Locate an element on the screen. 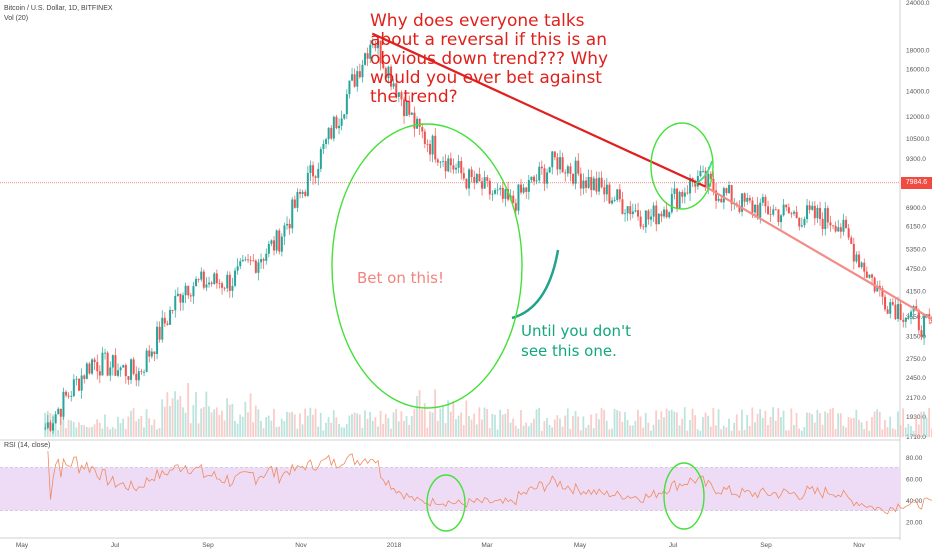 The width and height of the screenshot is (932, 555). time-tick-label: Jul is located at coordinates (673, 545).